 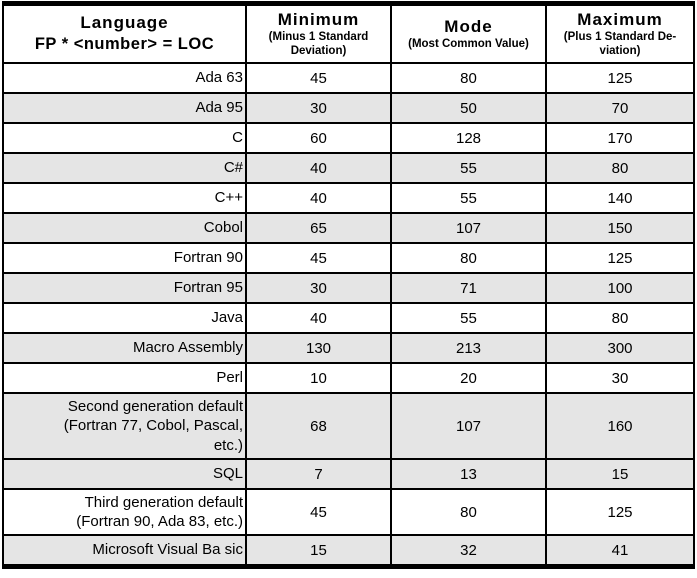 What do you see at coordinates (468, 43) in the screenshot?
I see `mode-header-subtitle: (Most Common Value)` at bounding box center [468, 43].